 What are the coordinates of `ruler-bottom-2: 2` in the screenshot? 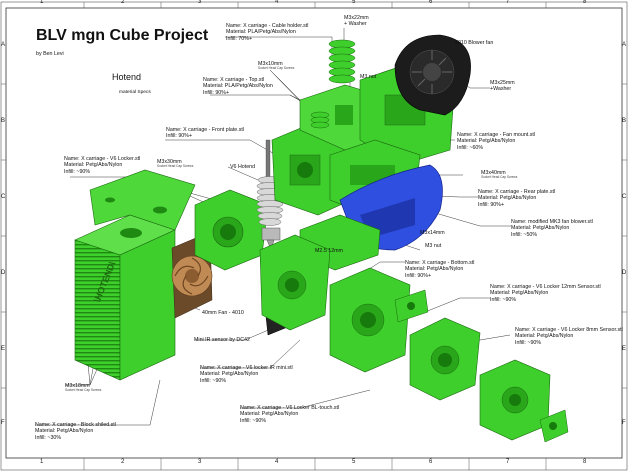 It's located at (123, 462).